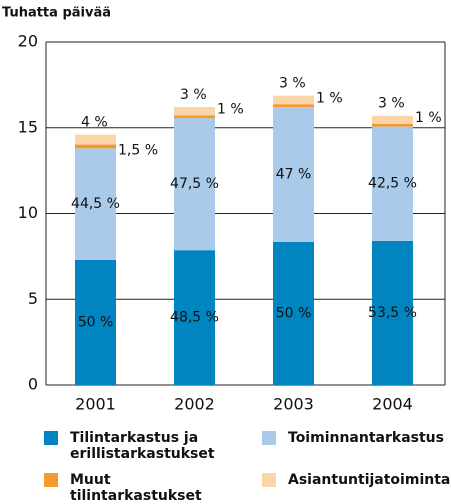 Image resolution: width=451 pixels, height=504 pixels. What do you see at coordinates (194, 404) in the screenshot?
I see `x-tick-label: 2002` at bounding box center [194, 404].